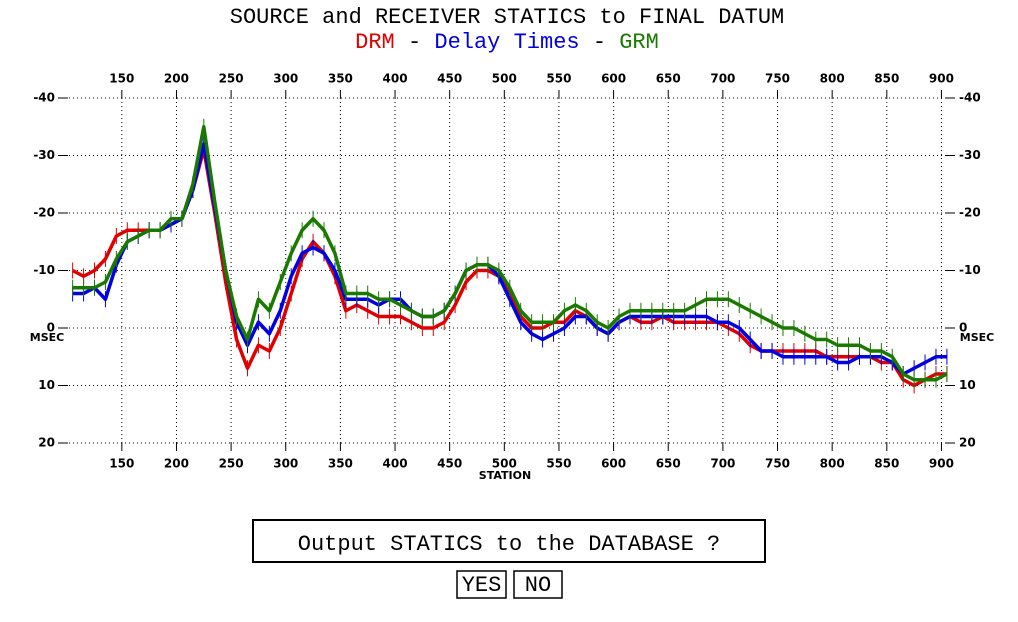  I want to click on no-button: NO, so click(538, 584).